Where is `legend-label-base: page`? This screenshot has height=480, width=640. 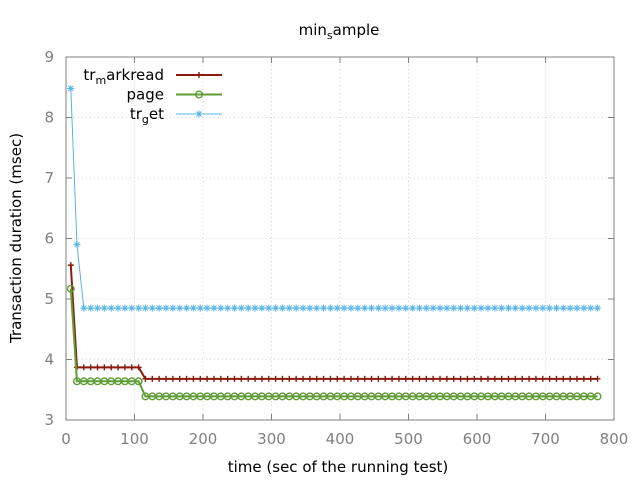
legend-label-base: page is located at coordinates (145, 95).